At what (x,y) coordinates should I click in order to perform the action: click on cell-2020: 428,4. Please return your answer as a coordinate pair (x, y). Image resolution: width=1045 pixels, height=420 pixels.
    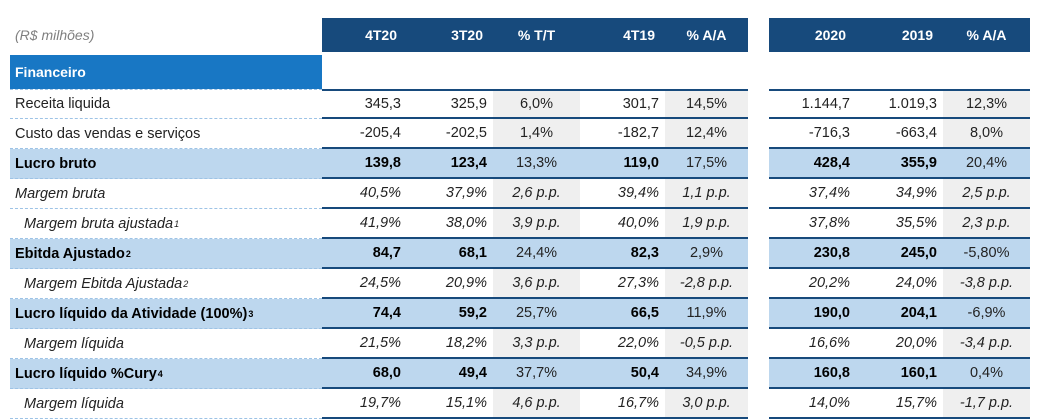
    Looking at the image, I should click on (812, 164).